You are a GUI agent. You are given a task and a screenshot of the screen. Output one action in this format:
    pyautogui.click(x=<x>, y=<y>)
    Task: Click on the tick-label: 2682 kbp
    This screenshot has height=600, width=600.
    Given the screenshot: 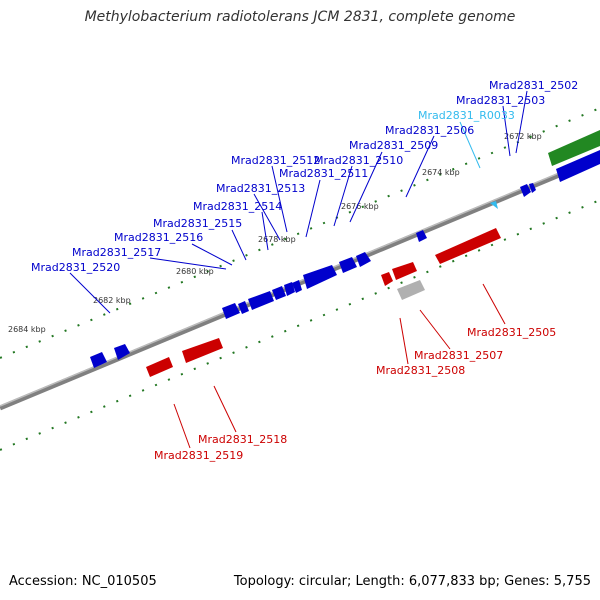 What is the action you would take?
    pyautogui.click(x=112, y=300)
    